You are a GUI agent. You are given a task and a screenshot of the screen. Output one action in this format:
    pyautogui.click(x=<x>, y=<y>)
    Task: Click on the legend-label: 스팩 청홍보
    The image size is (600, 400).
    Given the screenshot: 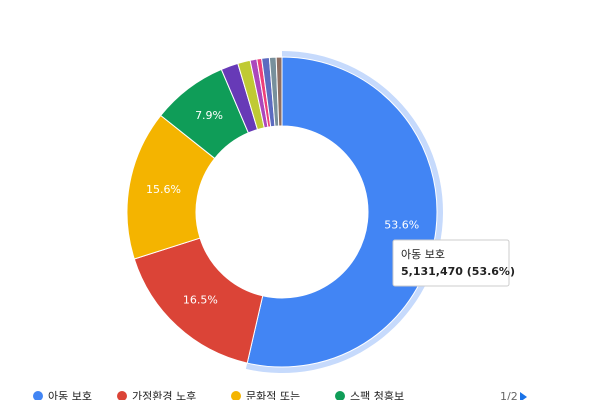 What is the action you would take?
    pyautogui.click(x=377, y=394)
    